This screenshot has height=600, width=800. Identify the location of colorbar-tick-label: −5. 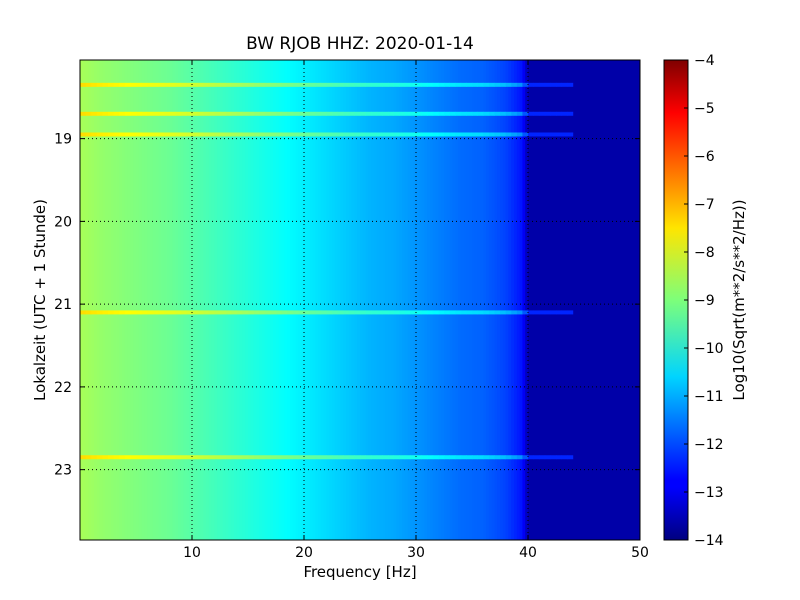
(704, 109).